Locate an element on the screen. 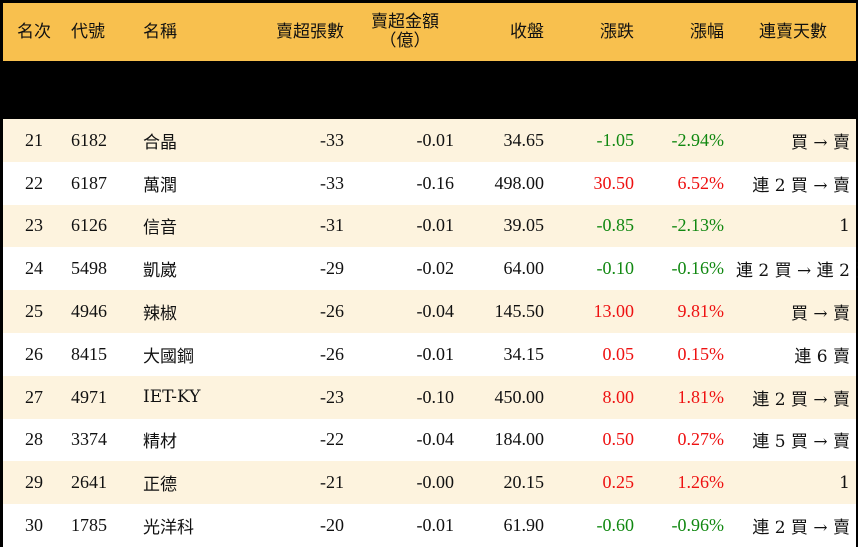 The height and width of the screenshot is (547, 858). rank-cell: 21 is located at coordinates (34, 139).